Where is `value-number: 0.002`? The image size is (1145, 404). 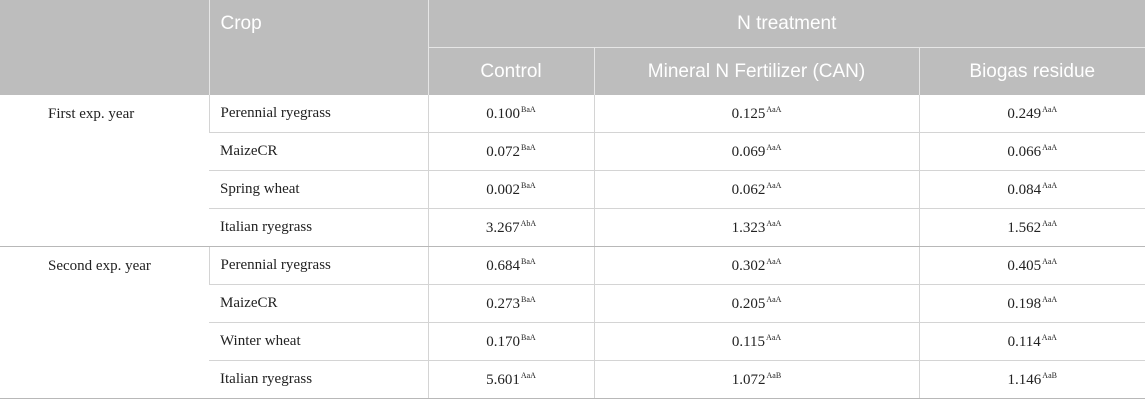 value-number: 0.002 is located at coordinates (503, 189).